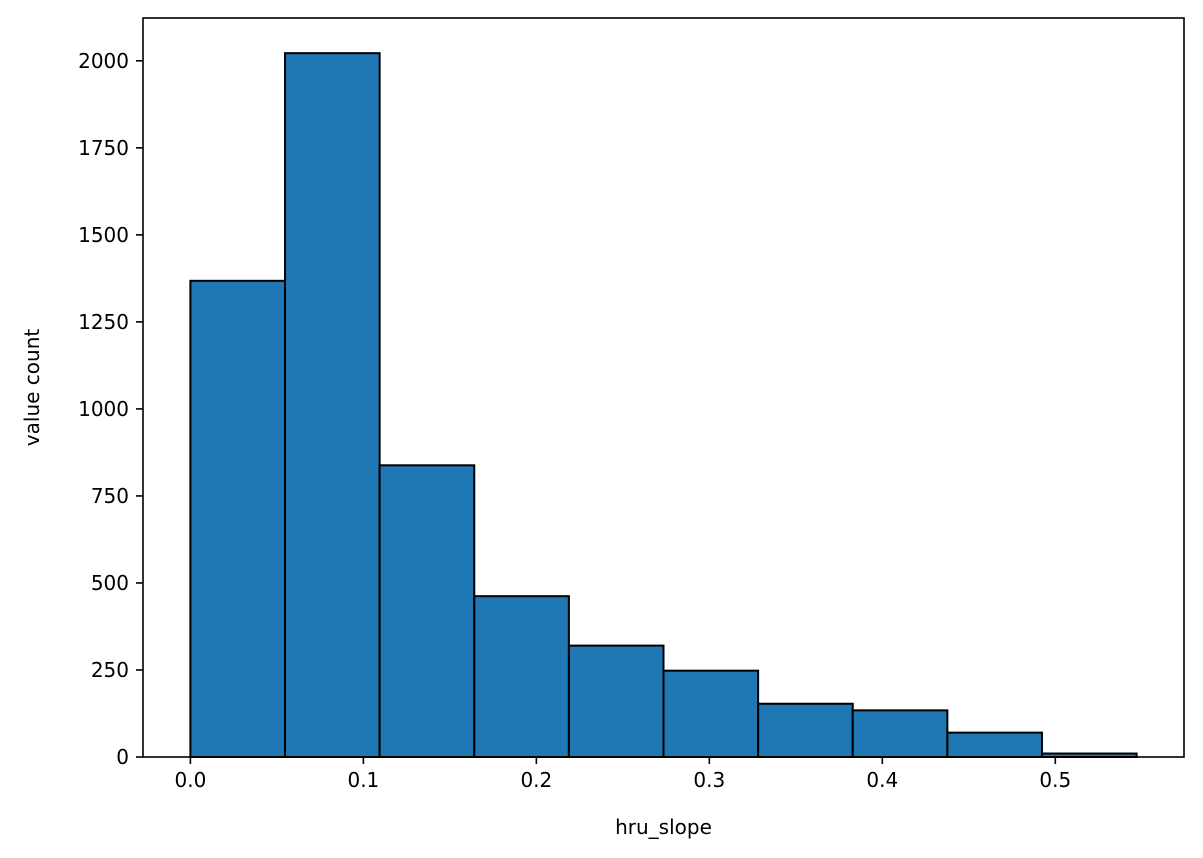 Image resolution: width=1203 pixels, height=858 pixels. I want to click on x-tick-label: 0.2, so click(536, 780).